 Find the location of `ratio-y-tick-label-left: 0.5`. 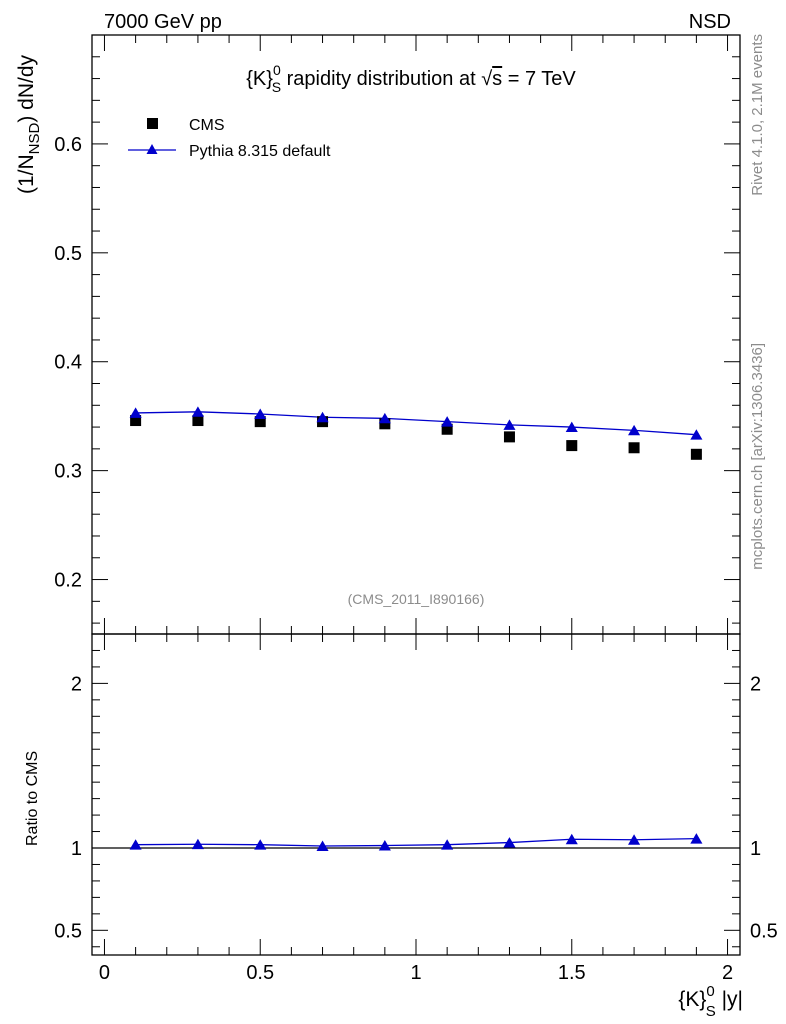

ratio-y-tick-label-left: 0.5 is located at coordinates (68, 931).